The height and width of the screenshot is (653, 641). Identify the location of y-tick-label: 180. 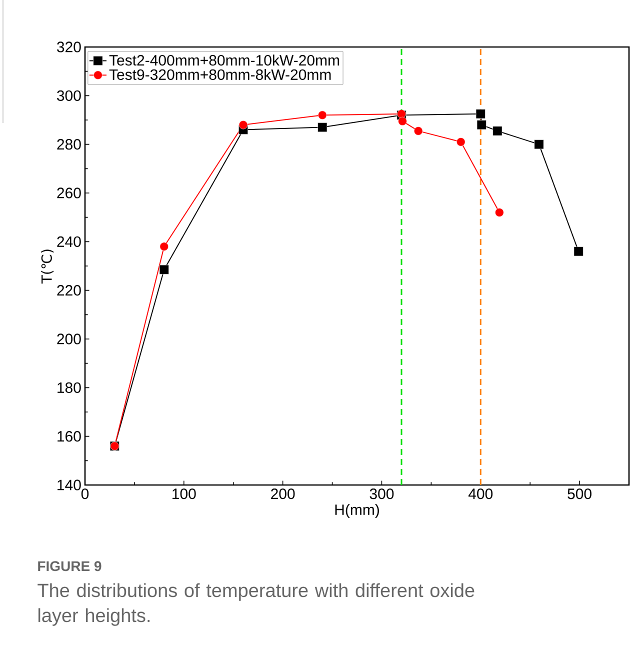
(69, 387).